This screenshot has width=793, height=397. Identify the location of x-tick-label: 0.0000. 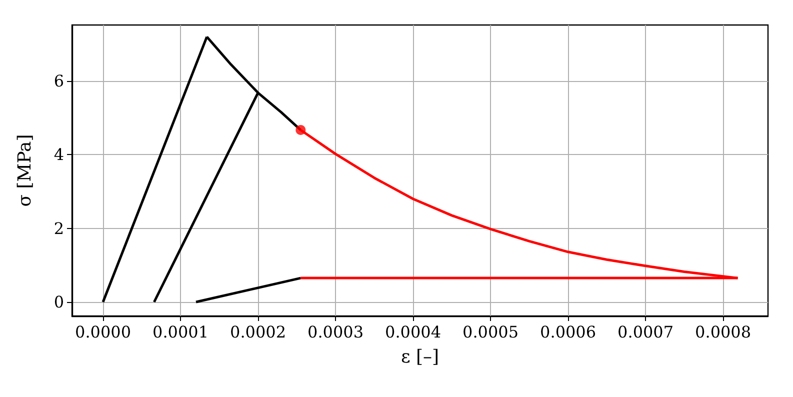
(103, 332).